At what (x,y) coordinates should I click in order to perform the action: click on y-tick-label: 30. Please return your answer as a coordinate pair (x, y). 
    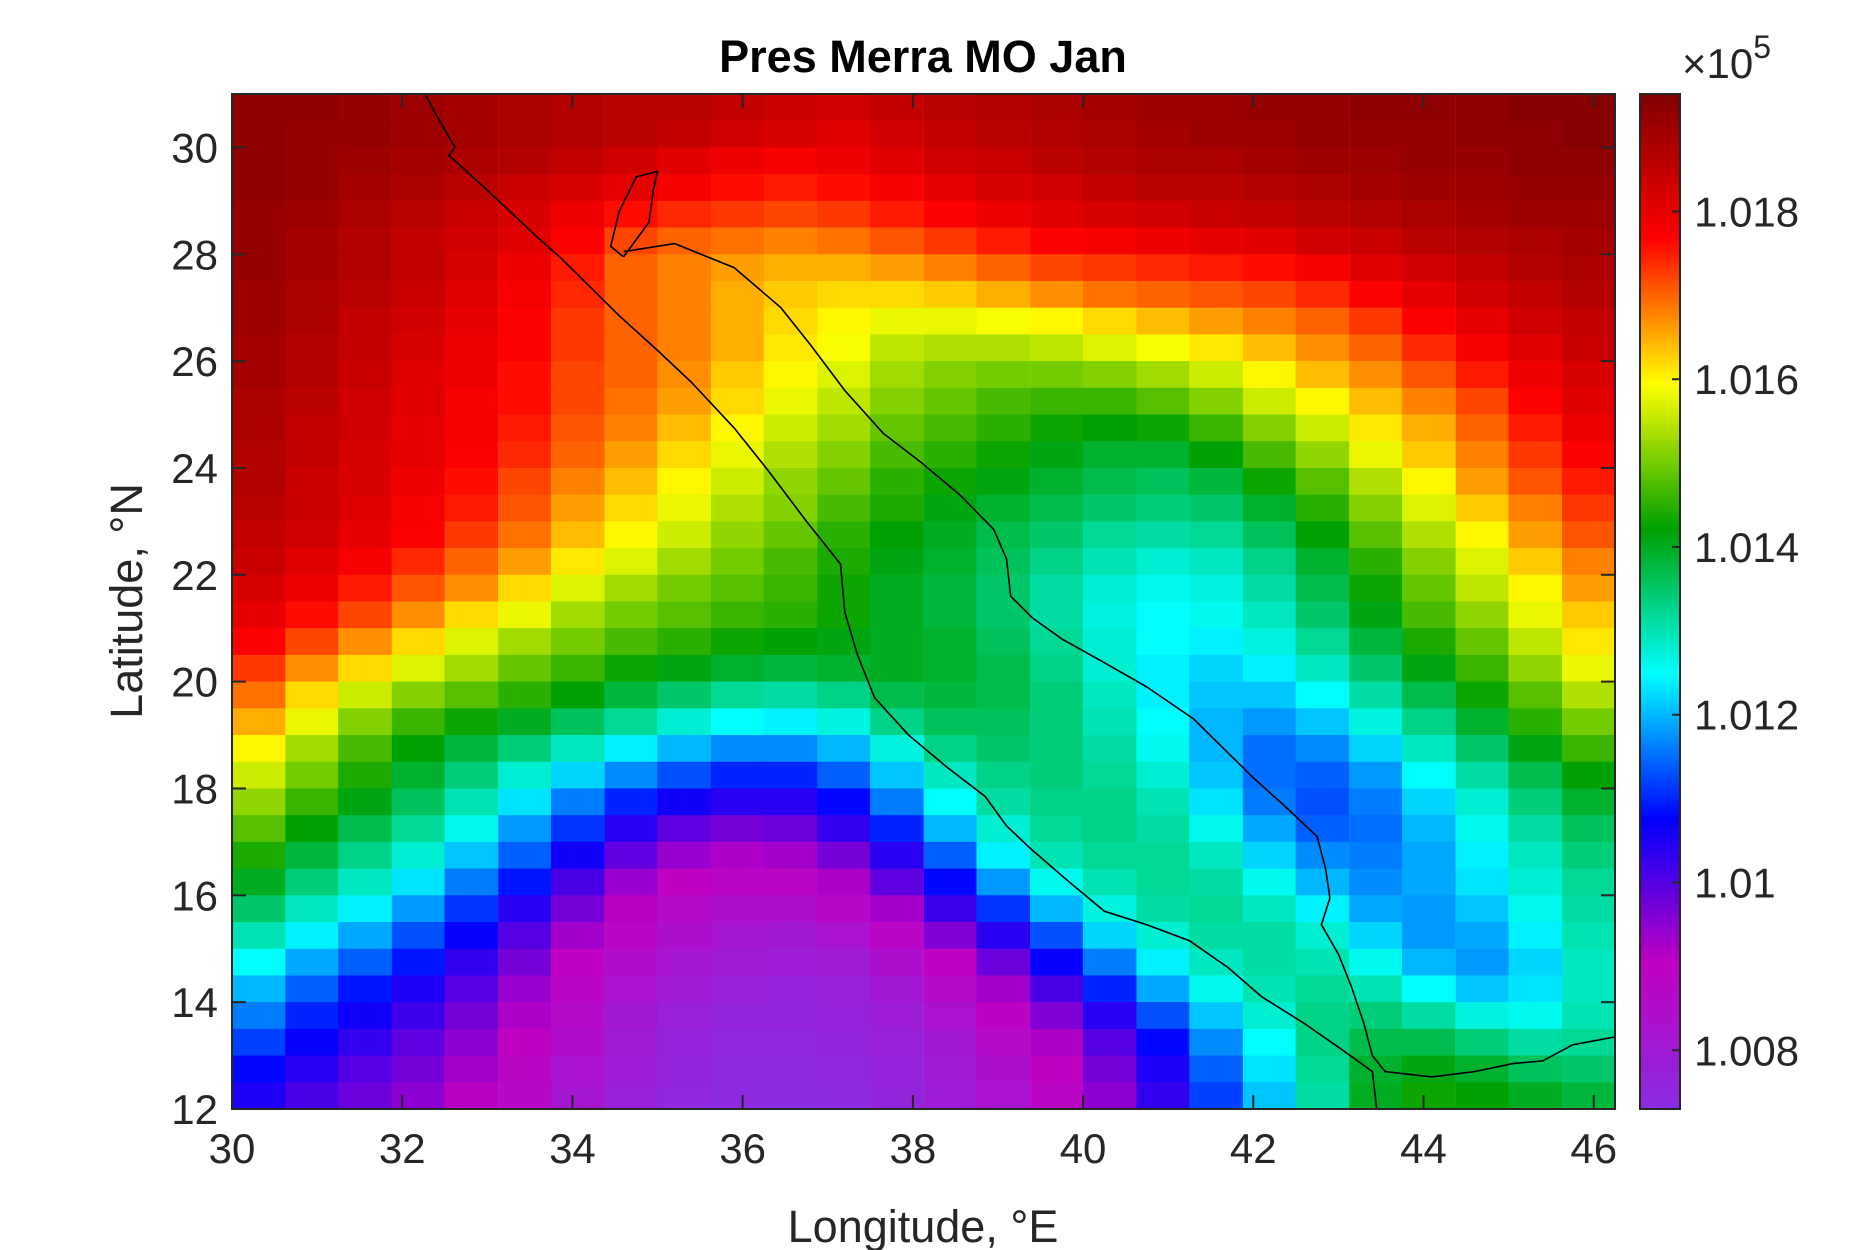
    Looking at the image, I should click on (194, 147).